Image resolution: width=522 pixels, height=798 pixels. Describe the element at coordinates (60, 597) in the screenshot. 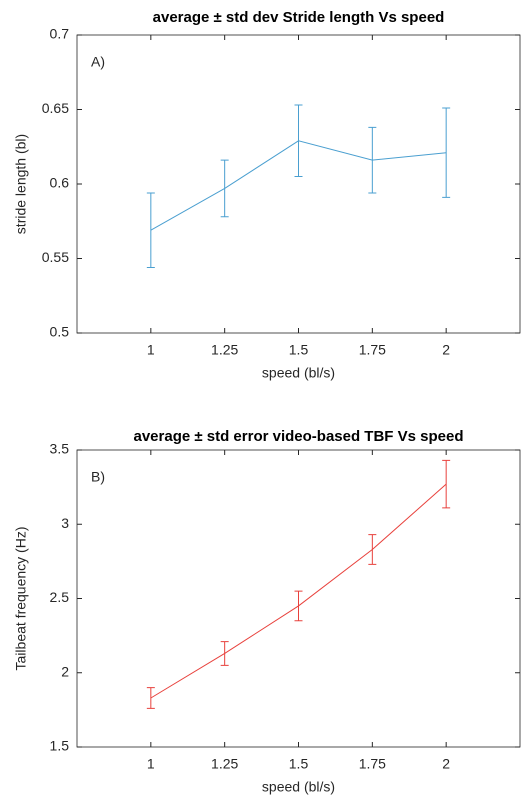

I see `y-tick-label: 2.5` at that location.